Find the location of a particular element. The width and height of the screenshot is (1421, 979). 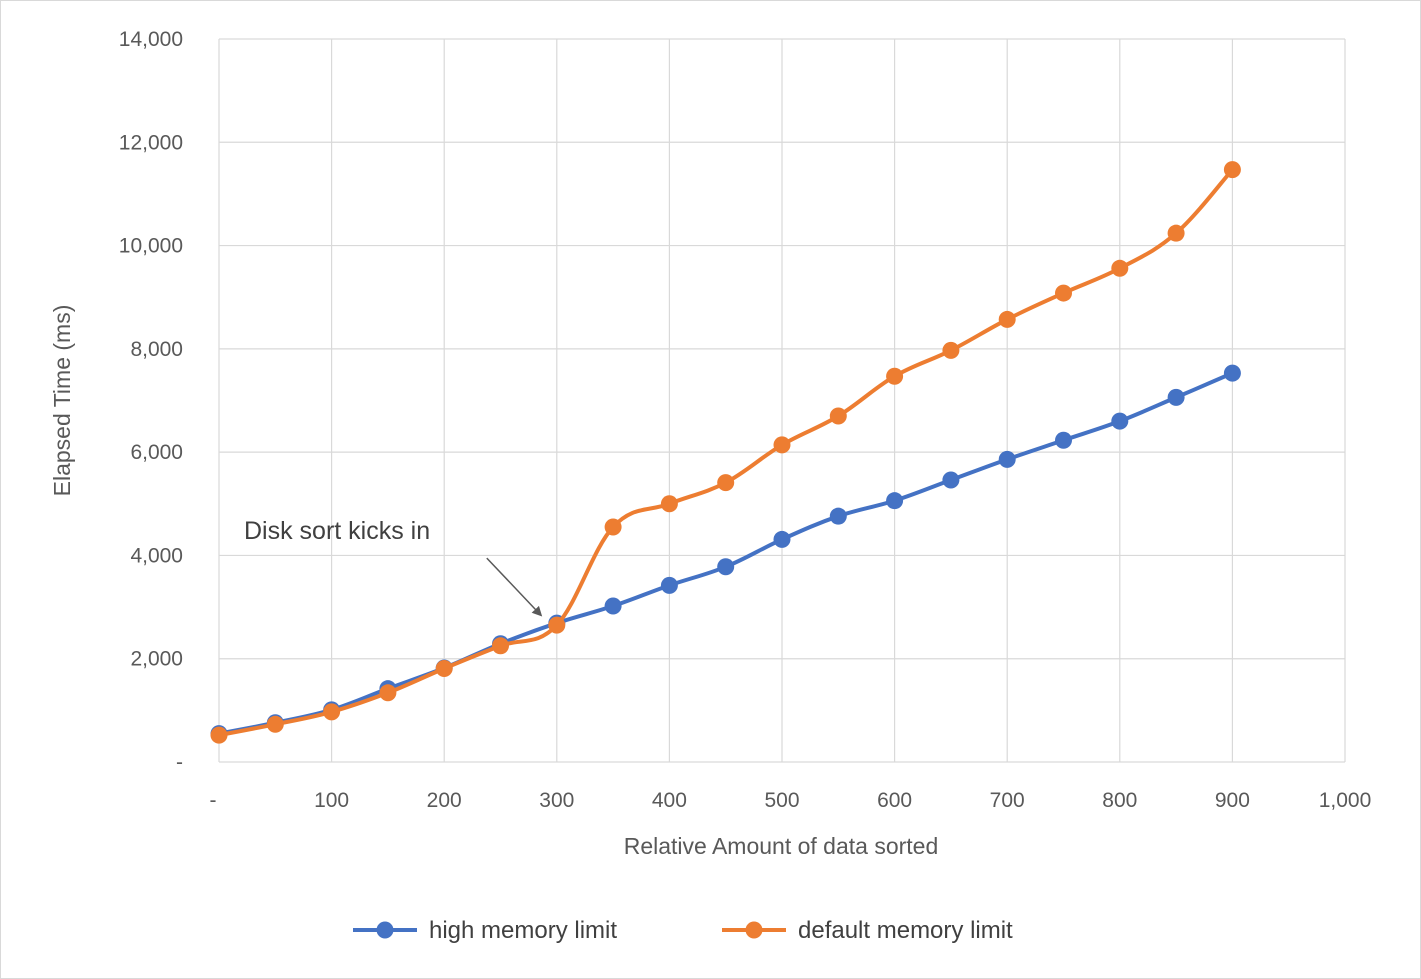

y-tick-label: 12,000 is located at coordinates (151, 142).